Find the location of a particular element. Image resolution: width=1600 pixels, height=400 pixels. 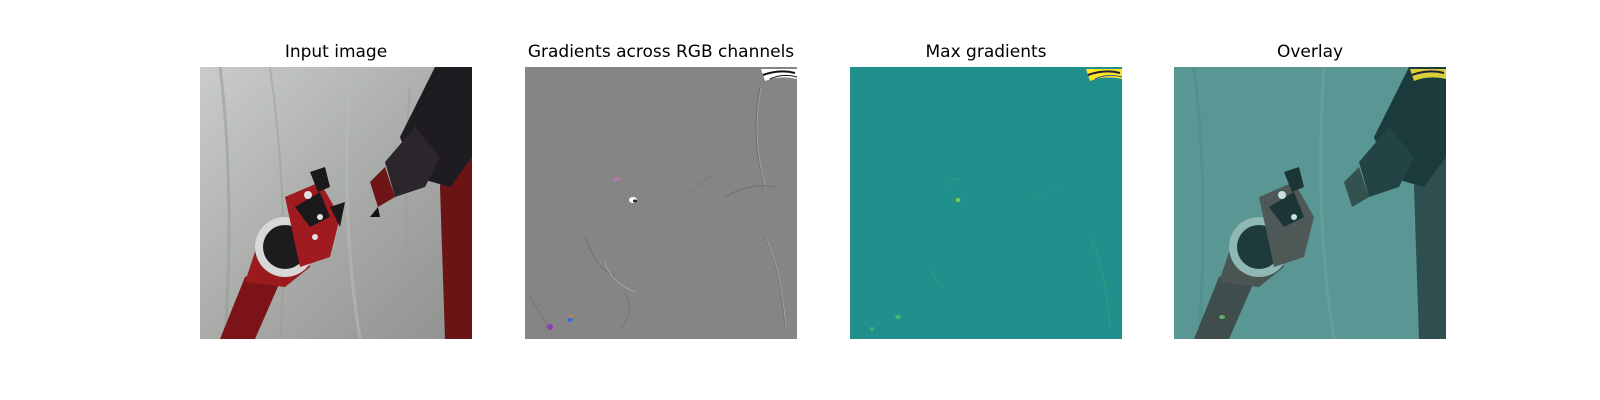

panel-title: Gradients across RGB channels is located at coordinates (661, 52).